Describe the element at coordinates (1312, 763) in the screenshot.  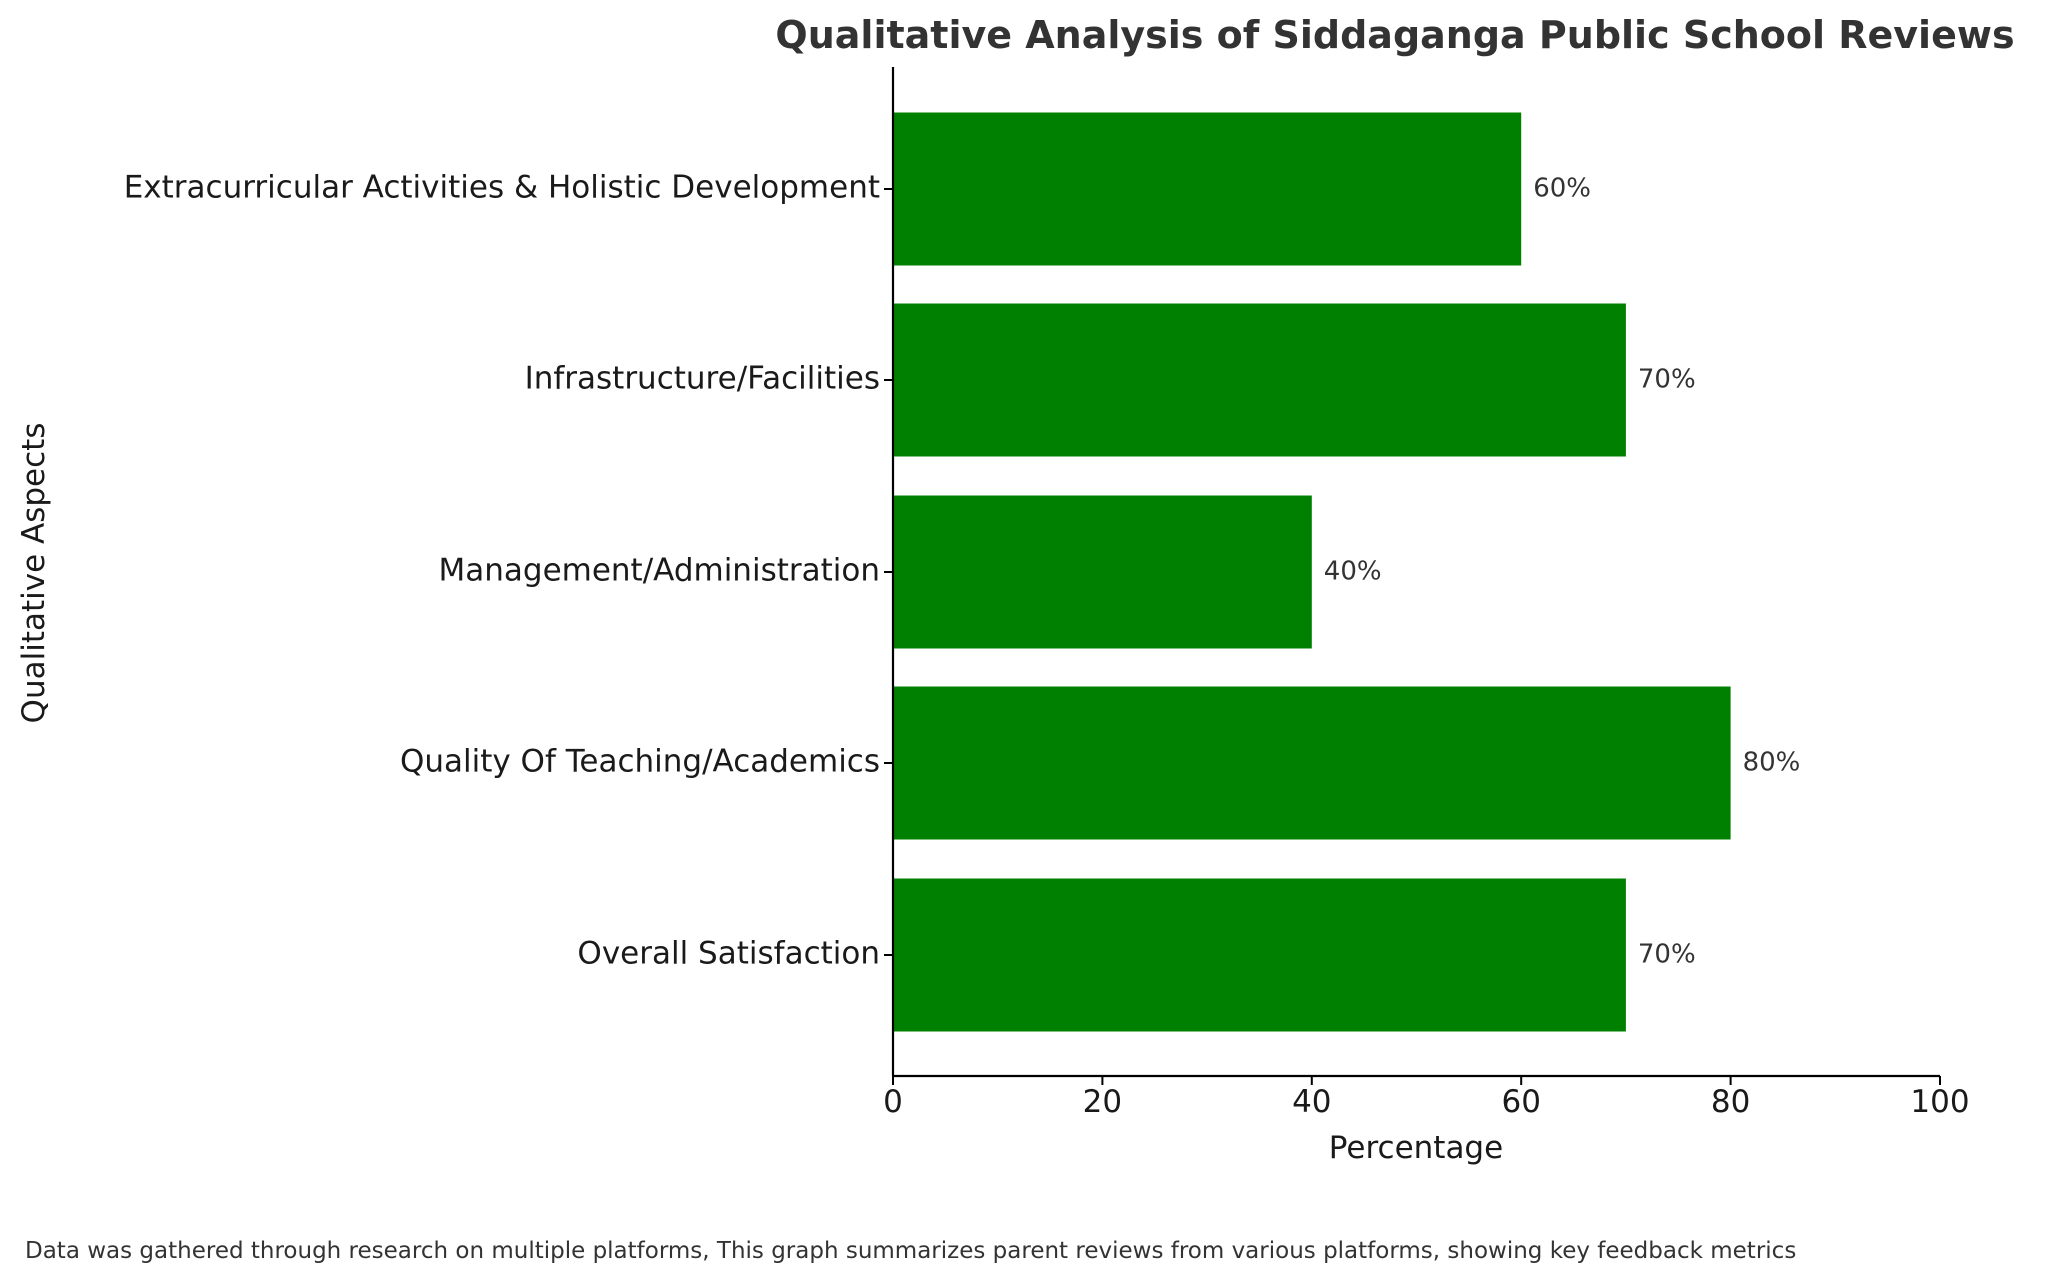
I see `bar-quality-of-teaching-academics` at that location.